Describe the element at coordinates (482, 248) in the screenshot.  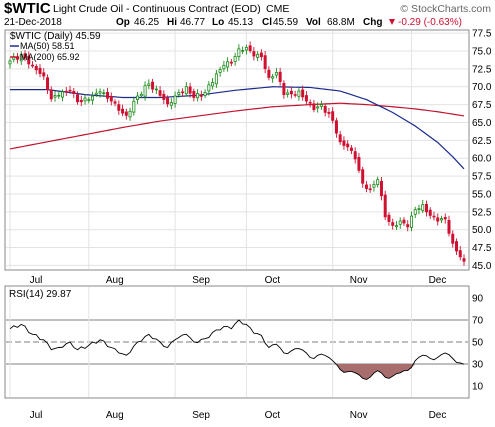
I see `price-y-tick-label: 47.5` at that location.